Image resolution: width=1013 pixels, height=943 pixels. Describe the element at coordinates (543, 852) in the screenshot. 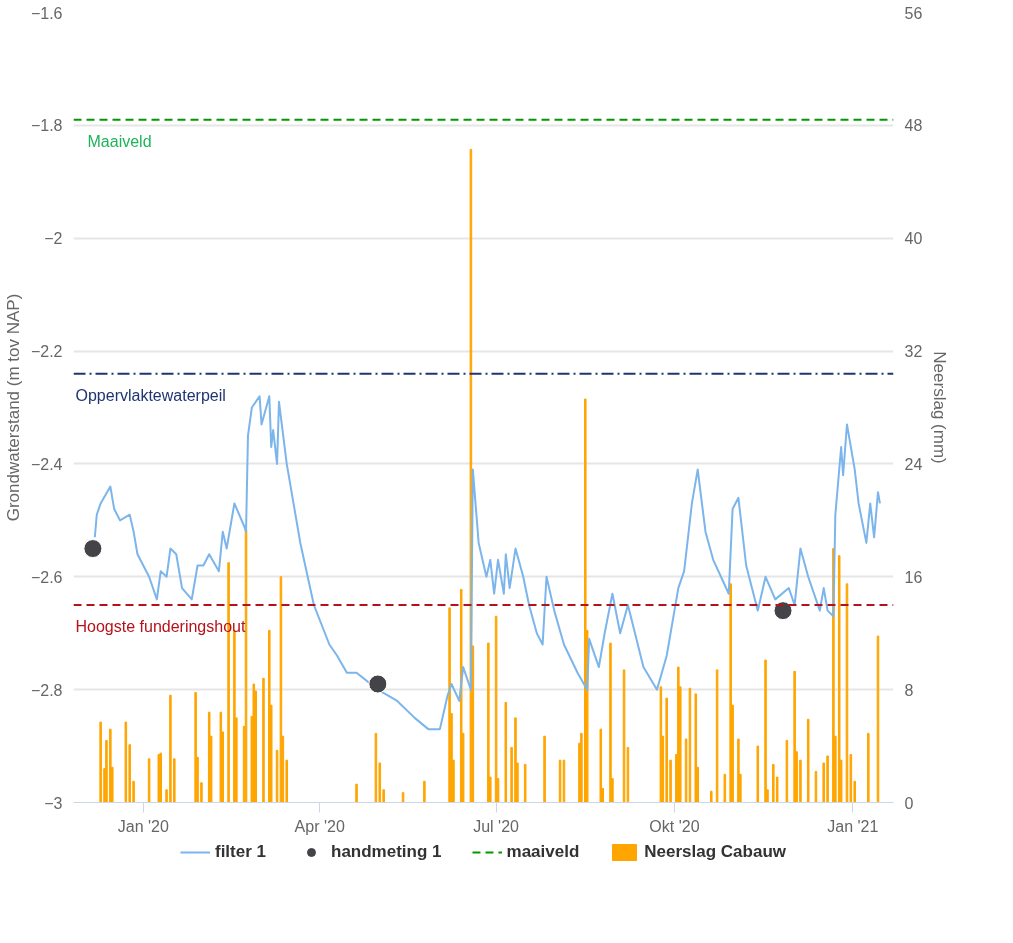

I see `legend-label: maaiveld` at that location.